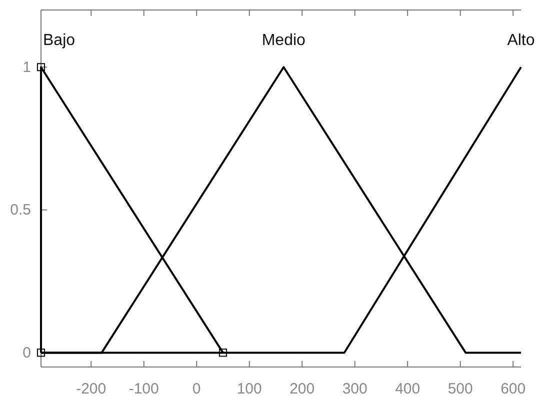 Image resolution: width=537 pixels, height=409 pixels. Describe the element at coordinates (26, 67) in the screenshot. I see `y-tick-label: 1` at that location.